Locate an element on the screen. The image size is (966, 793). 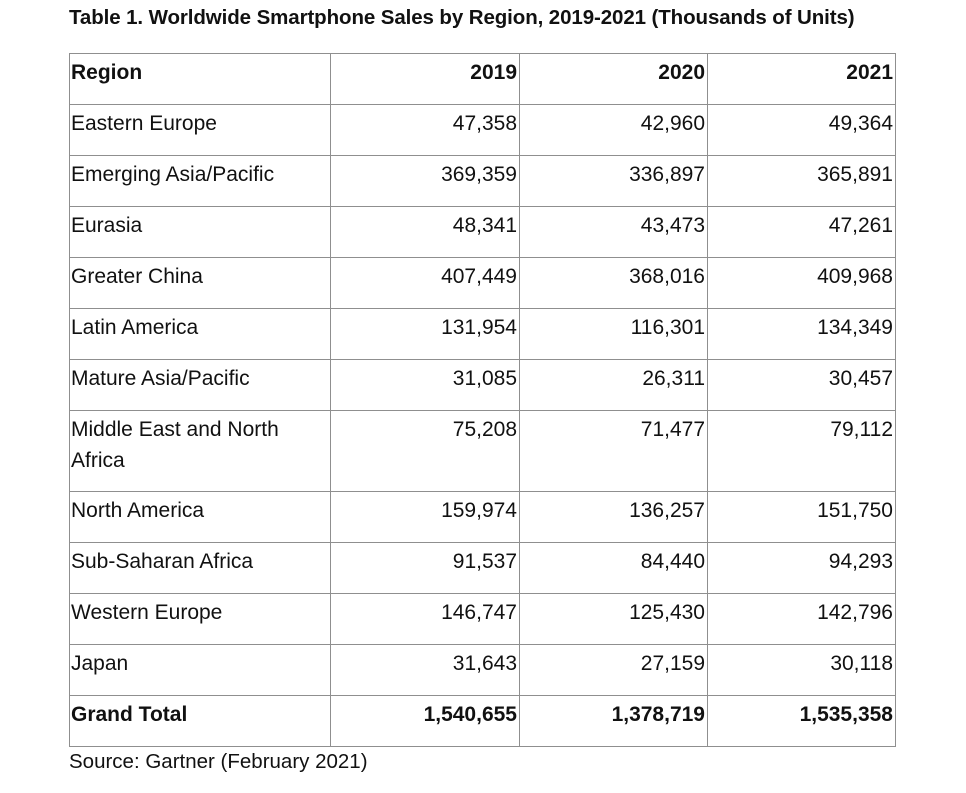
value-2021-cell: 409,968 is located at coordinates (801, 283).